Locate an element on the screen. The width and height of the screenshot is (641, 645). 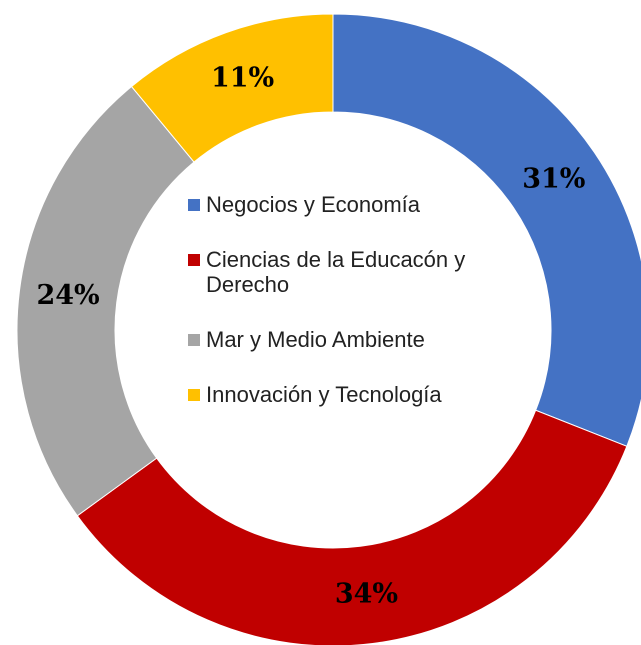
legend-label: Mar y Medio Ambiente is located at coordinates (315, 339).